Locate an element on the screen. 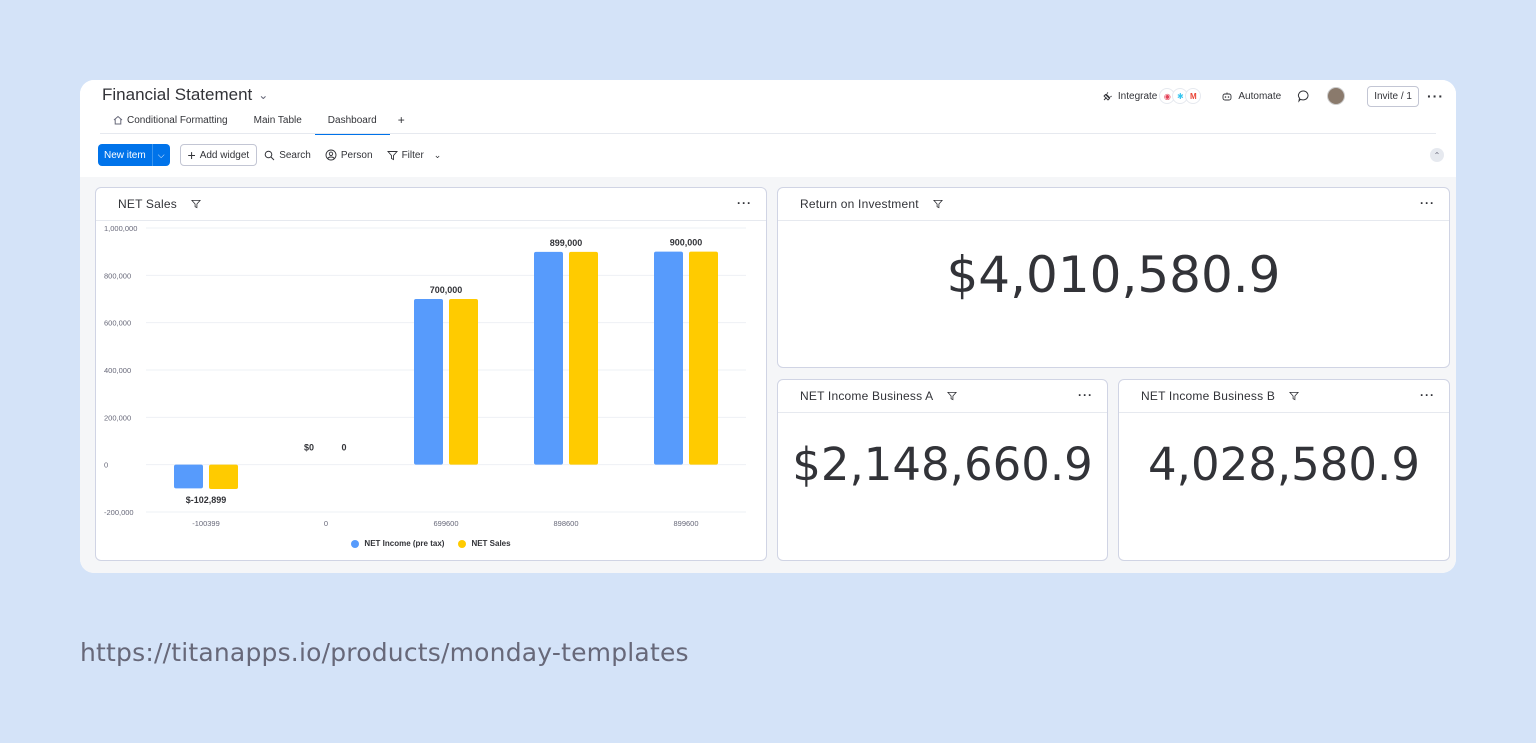  income-b-widget: NET Income Business B ··· 4,028,580.9 is located at coordinates (1284, 470).